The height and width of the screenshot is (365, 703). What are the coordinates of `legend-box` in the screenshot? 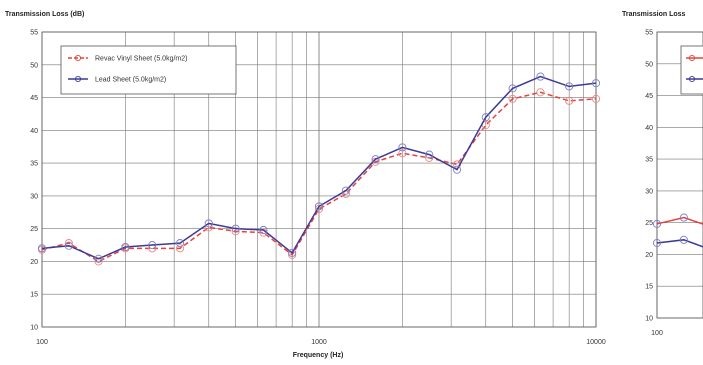 It's located at (148, 70).